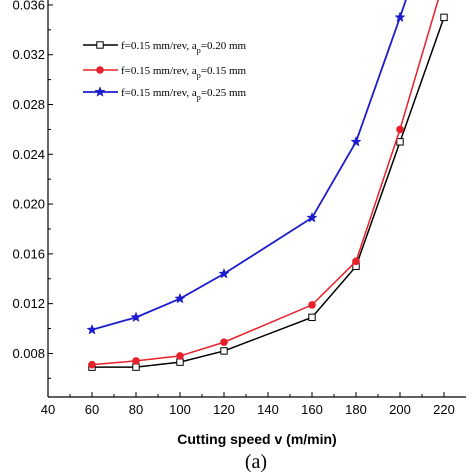 The width and height of the screenshot is (474, 474). I want to click on y-tick-label: 0.016, so click(28, 253).